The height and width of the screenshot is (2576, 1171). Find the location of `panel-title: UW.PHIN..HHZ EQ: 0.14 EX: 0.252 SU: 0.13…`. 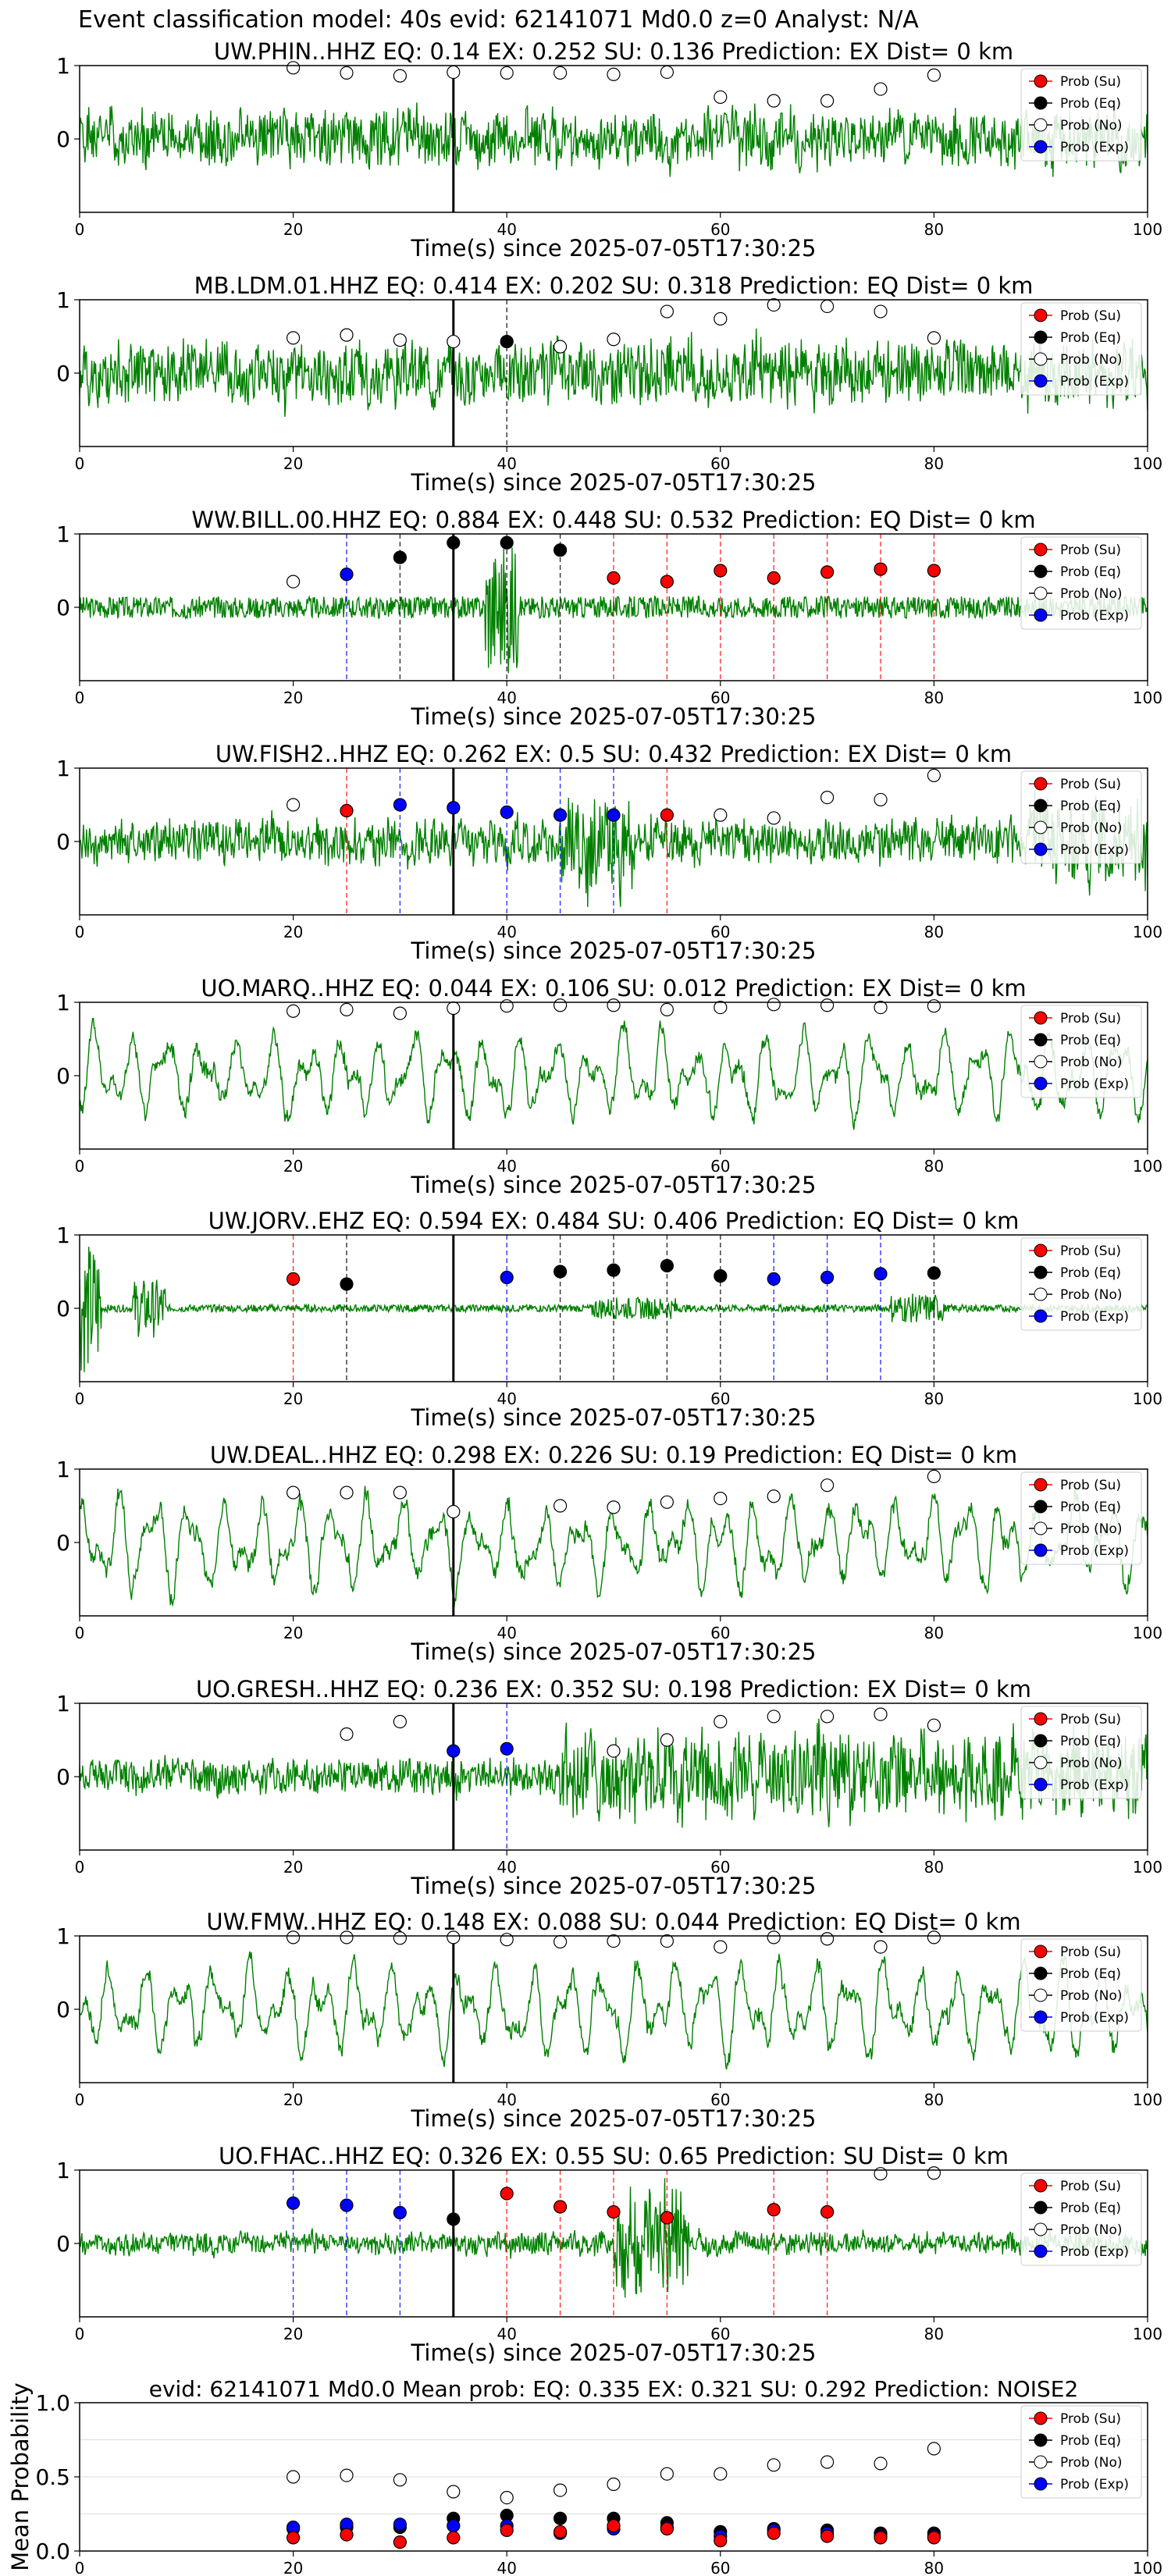

panel-title: UW.PHIN..HHZ EQ: 0.14 EX: 0.252 SU: 0.13… is located at coordinates (613, 51).